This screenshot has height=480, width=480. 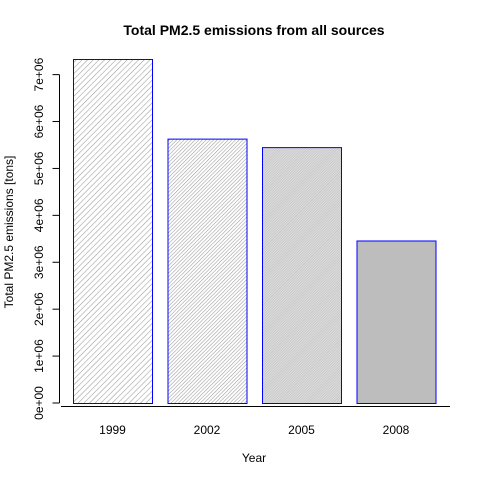 I want to click on chart-title: Total PM2.5 emissions from all sources, so click(x=253, y=30).